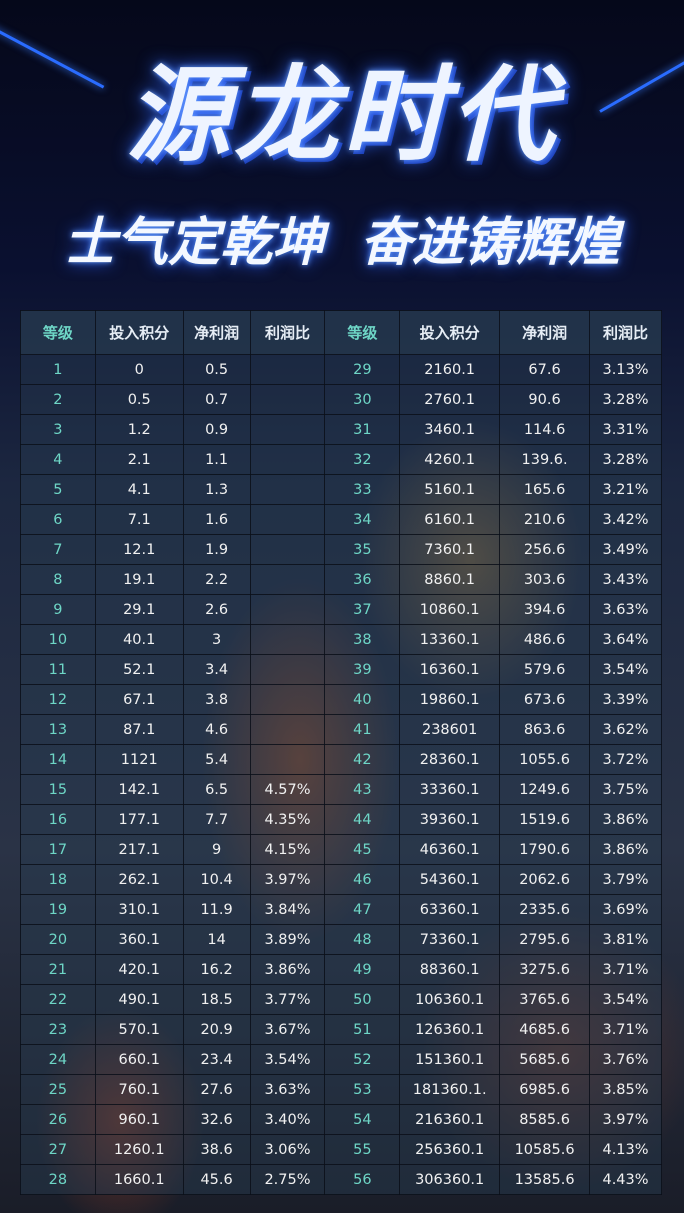 This screenshot has height=1213, width=684. Describe the element at coordinates (58, 1089) in the screenshot. I see `cell-level: 25` at that location.